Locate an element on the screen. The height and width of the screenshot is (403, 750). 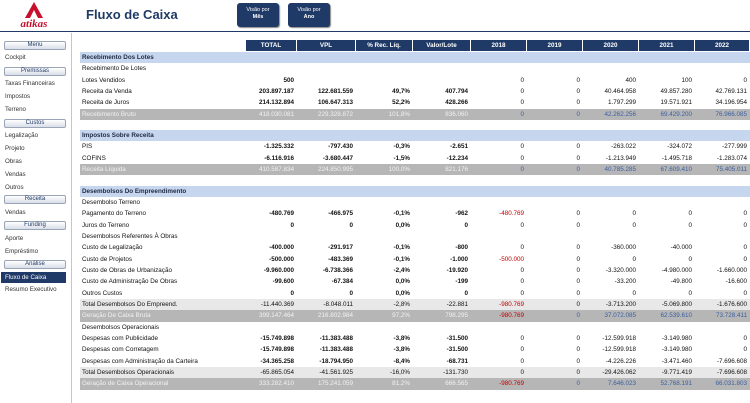
table-cell: 73.728.411 is located at coordinates (731, 316).